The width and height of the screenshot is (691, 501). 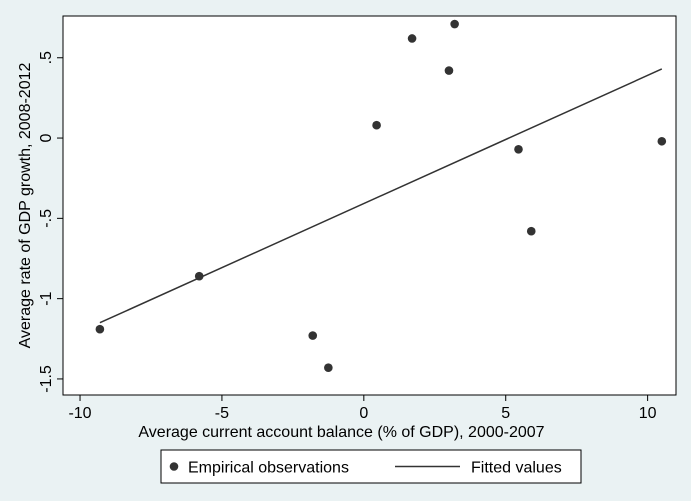 I want to click on x-tick-label: 0, so click(x=363, y=413).